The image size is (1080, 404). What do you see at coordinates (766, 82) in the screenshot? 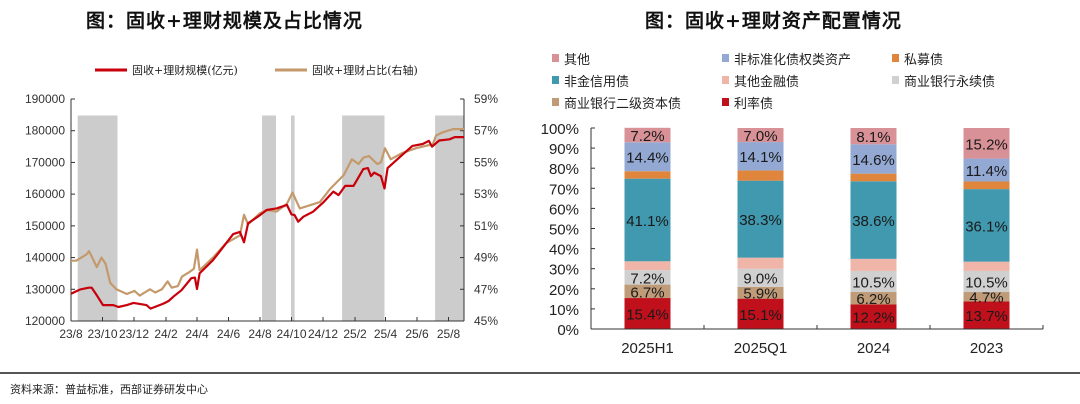
I see `legend-label: 其他金融债` at bounding box center [766, 82].